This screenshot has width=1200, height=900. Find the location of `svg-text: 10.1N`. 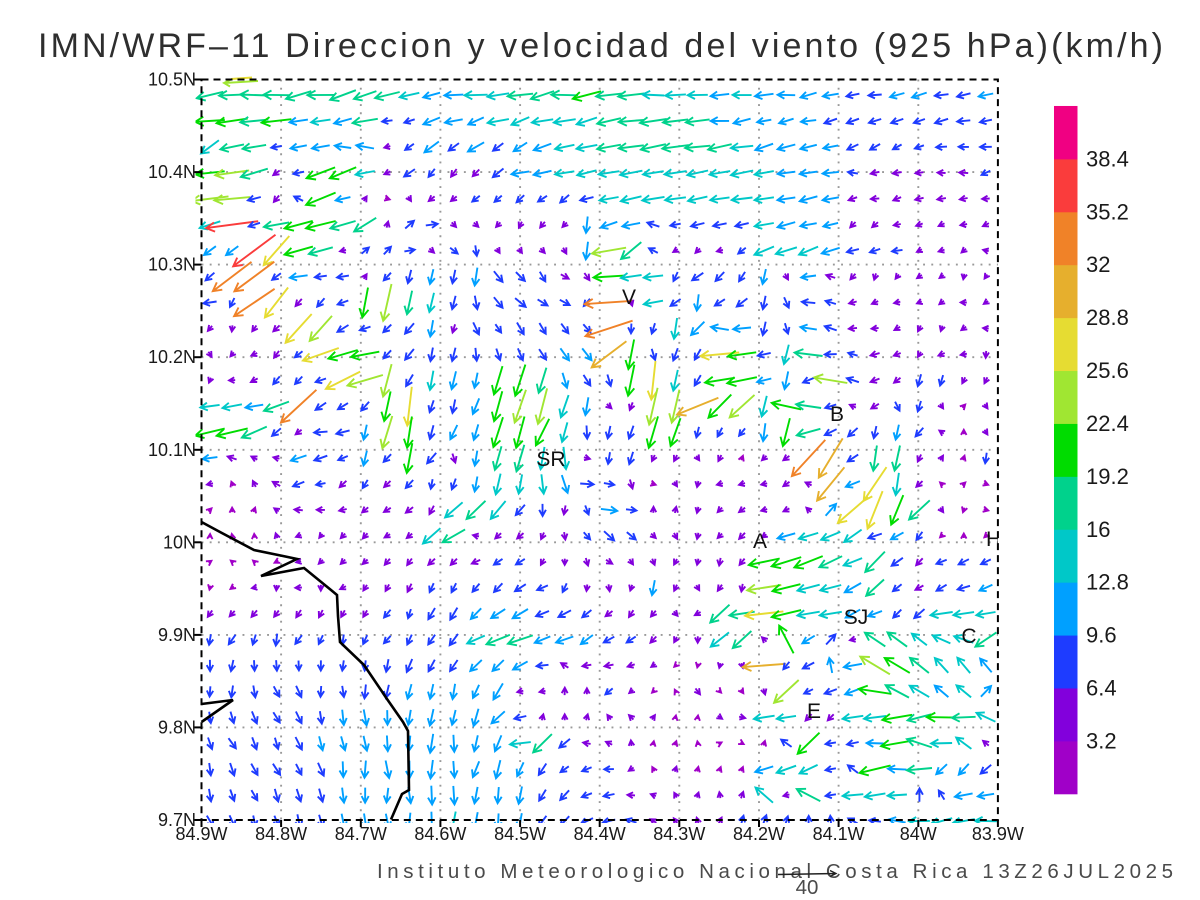

svg-text: 10.1N is located at coordinates (172, 450).